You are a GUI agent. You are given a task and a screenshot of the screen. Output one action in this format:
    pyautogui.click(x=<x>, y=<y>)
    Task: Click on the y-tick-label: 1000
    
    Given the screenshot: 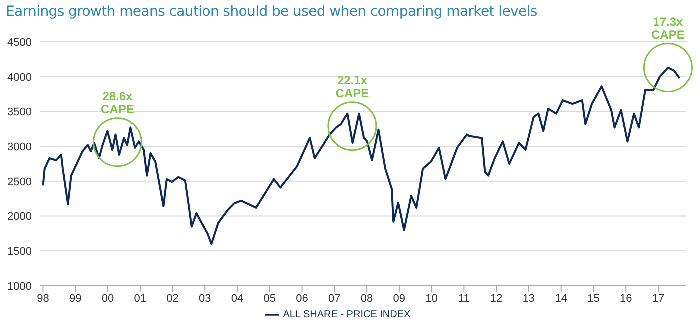 What is the action you would take?
    pyautogui.click(x=20, y=286)
    